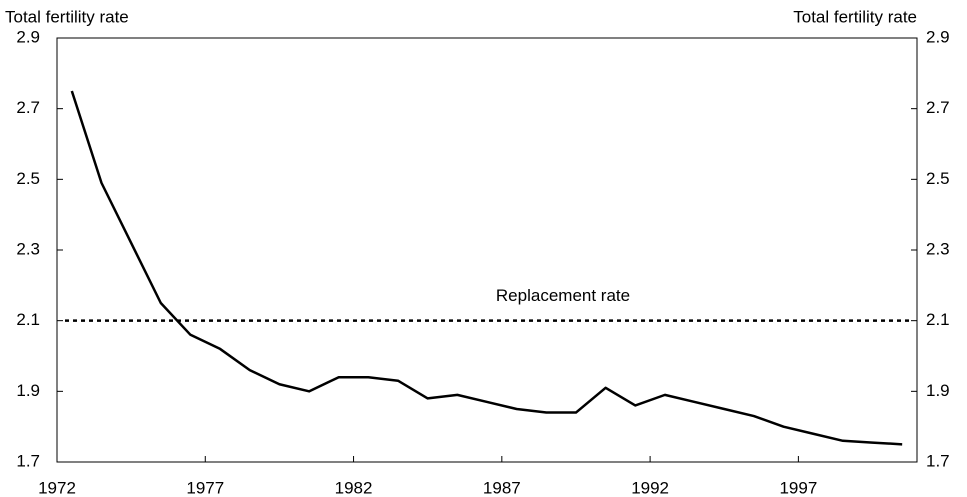 This screenshot has width=967, height=497. I want to click on y-tick-label: 1.7, so click(28, 460).